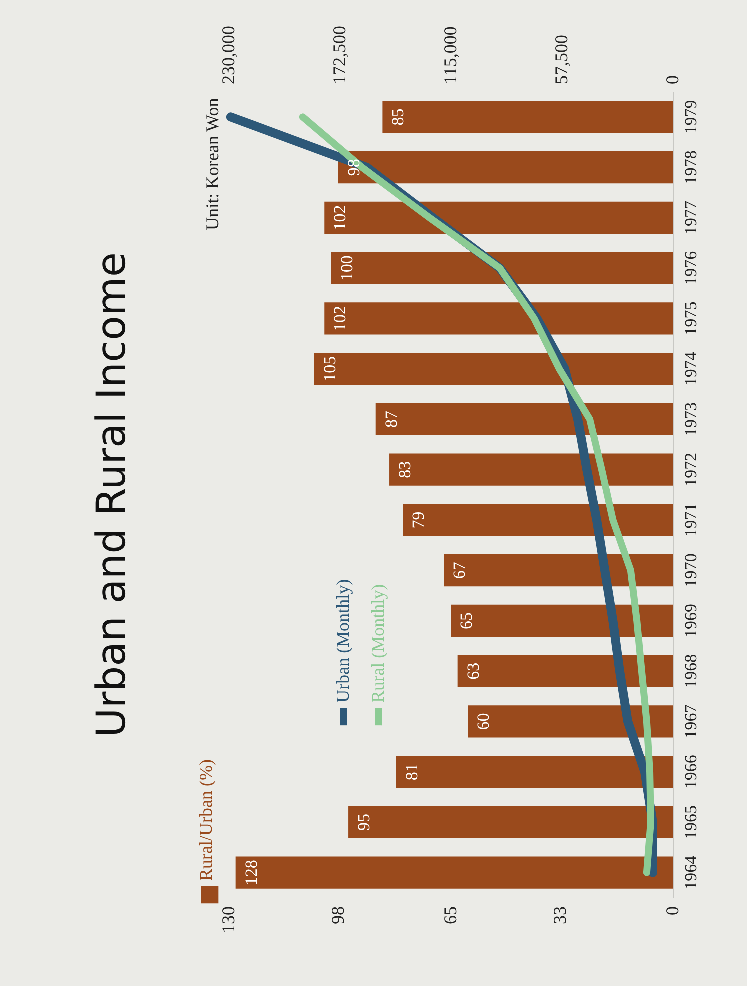 This screenshot has height=986, width=747. What do you see at coordinates (691, 319) in the screenshot?
I see `y-tick-label: 1975` at bounding box center [691, 319].